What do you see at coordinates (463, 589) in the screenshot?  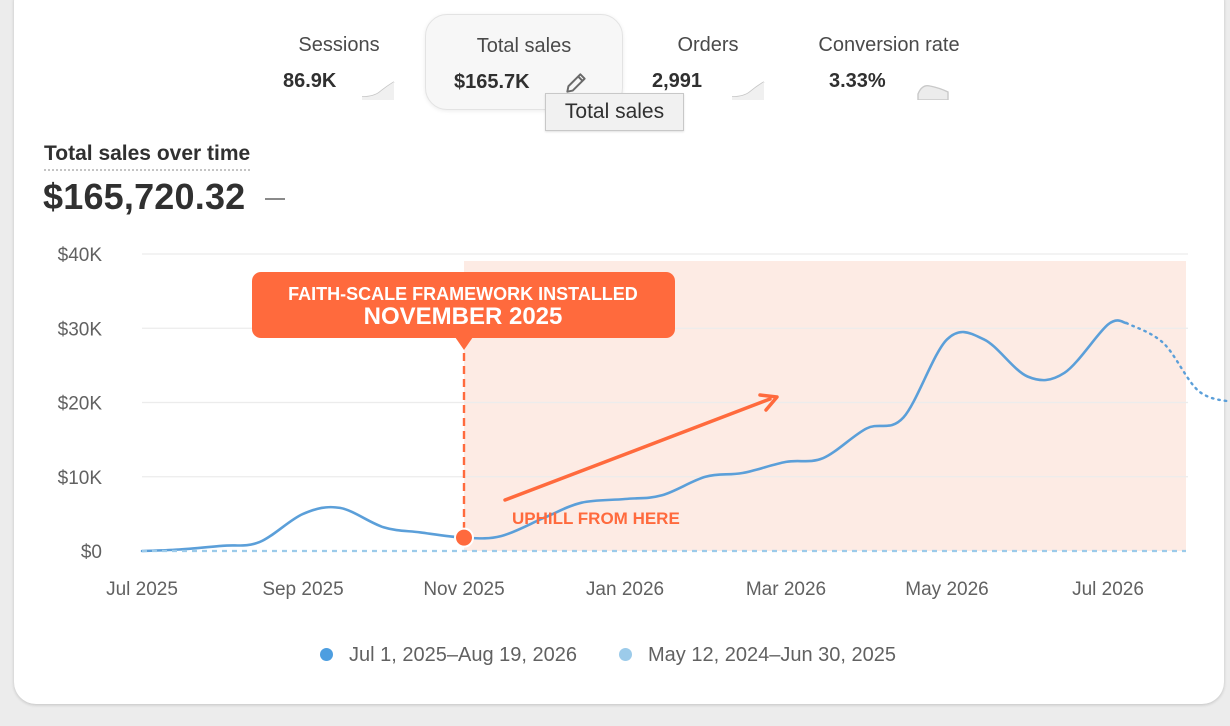 I see `x-tick-label: Nov 2025` at bounding box center [463, 589].